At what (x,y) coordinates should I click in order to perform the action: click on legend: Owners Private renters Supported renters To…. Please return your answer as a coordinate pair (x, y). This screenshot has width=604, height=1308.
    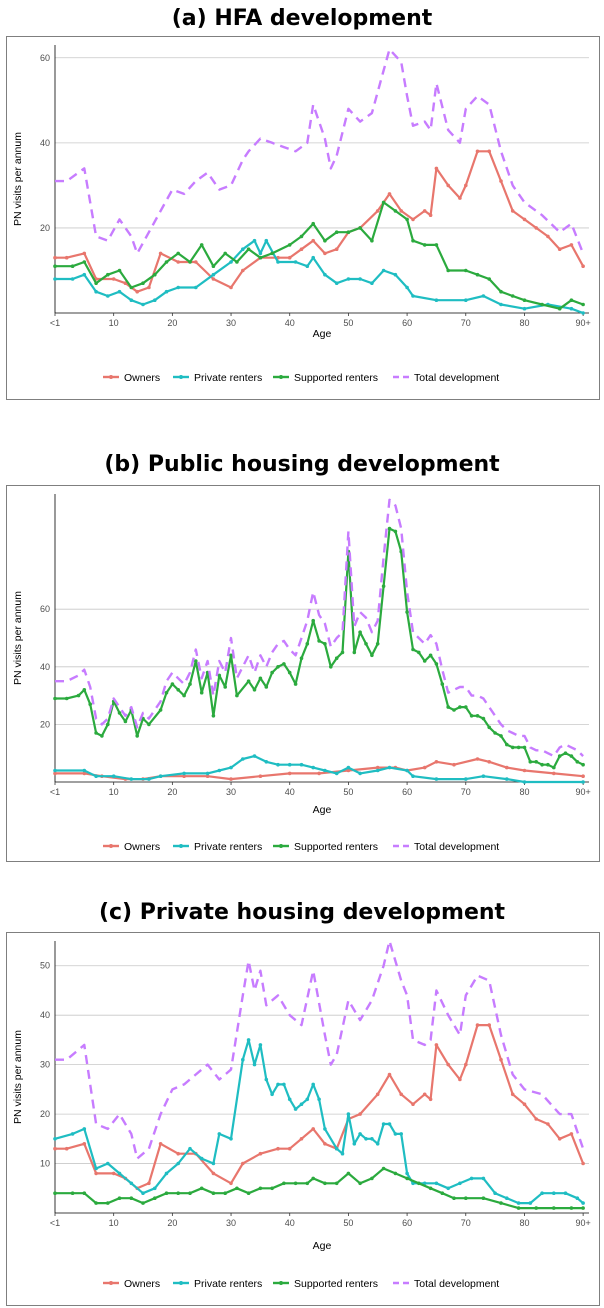
    Looking at the image, I should click on (301, 847).